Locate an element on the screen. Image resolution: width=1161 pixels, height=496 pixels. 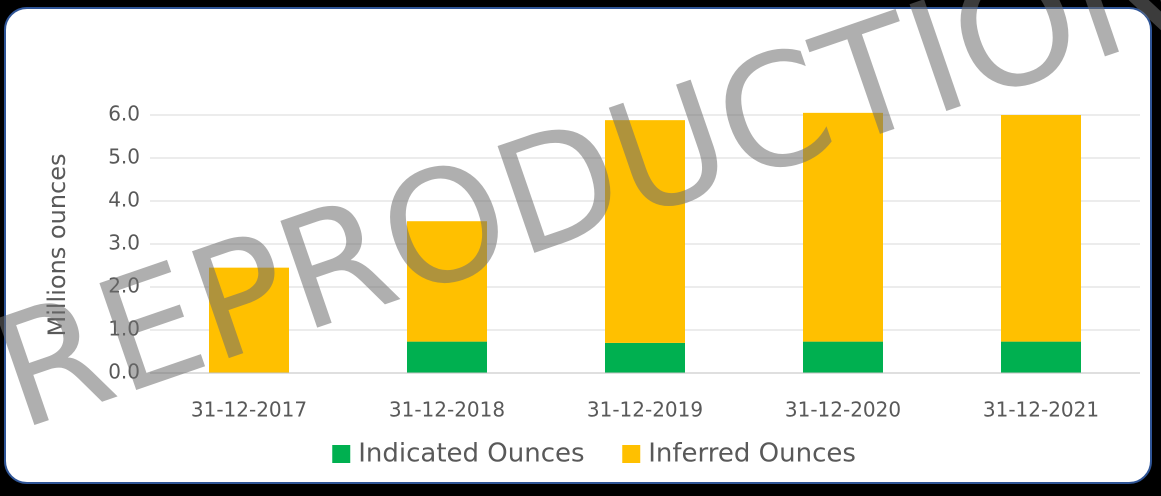
x-tick-label: 31-12-2021 is located at coordinates (1041, 410).